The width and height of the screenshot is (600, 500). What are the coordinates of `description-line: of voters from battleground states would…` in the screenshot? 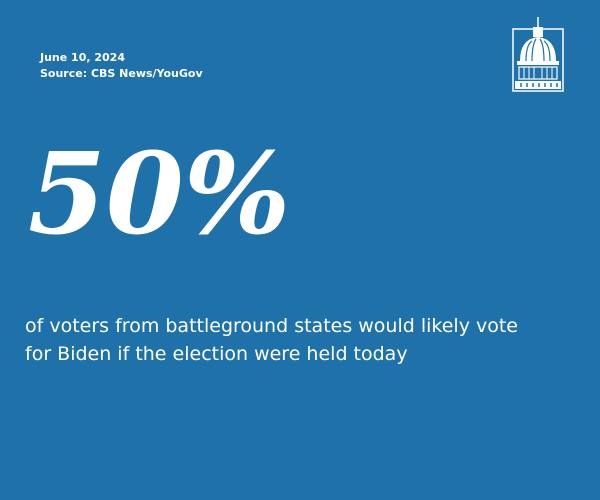 It's located at (271, 326).